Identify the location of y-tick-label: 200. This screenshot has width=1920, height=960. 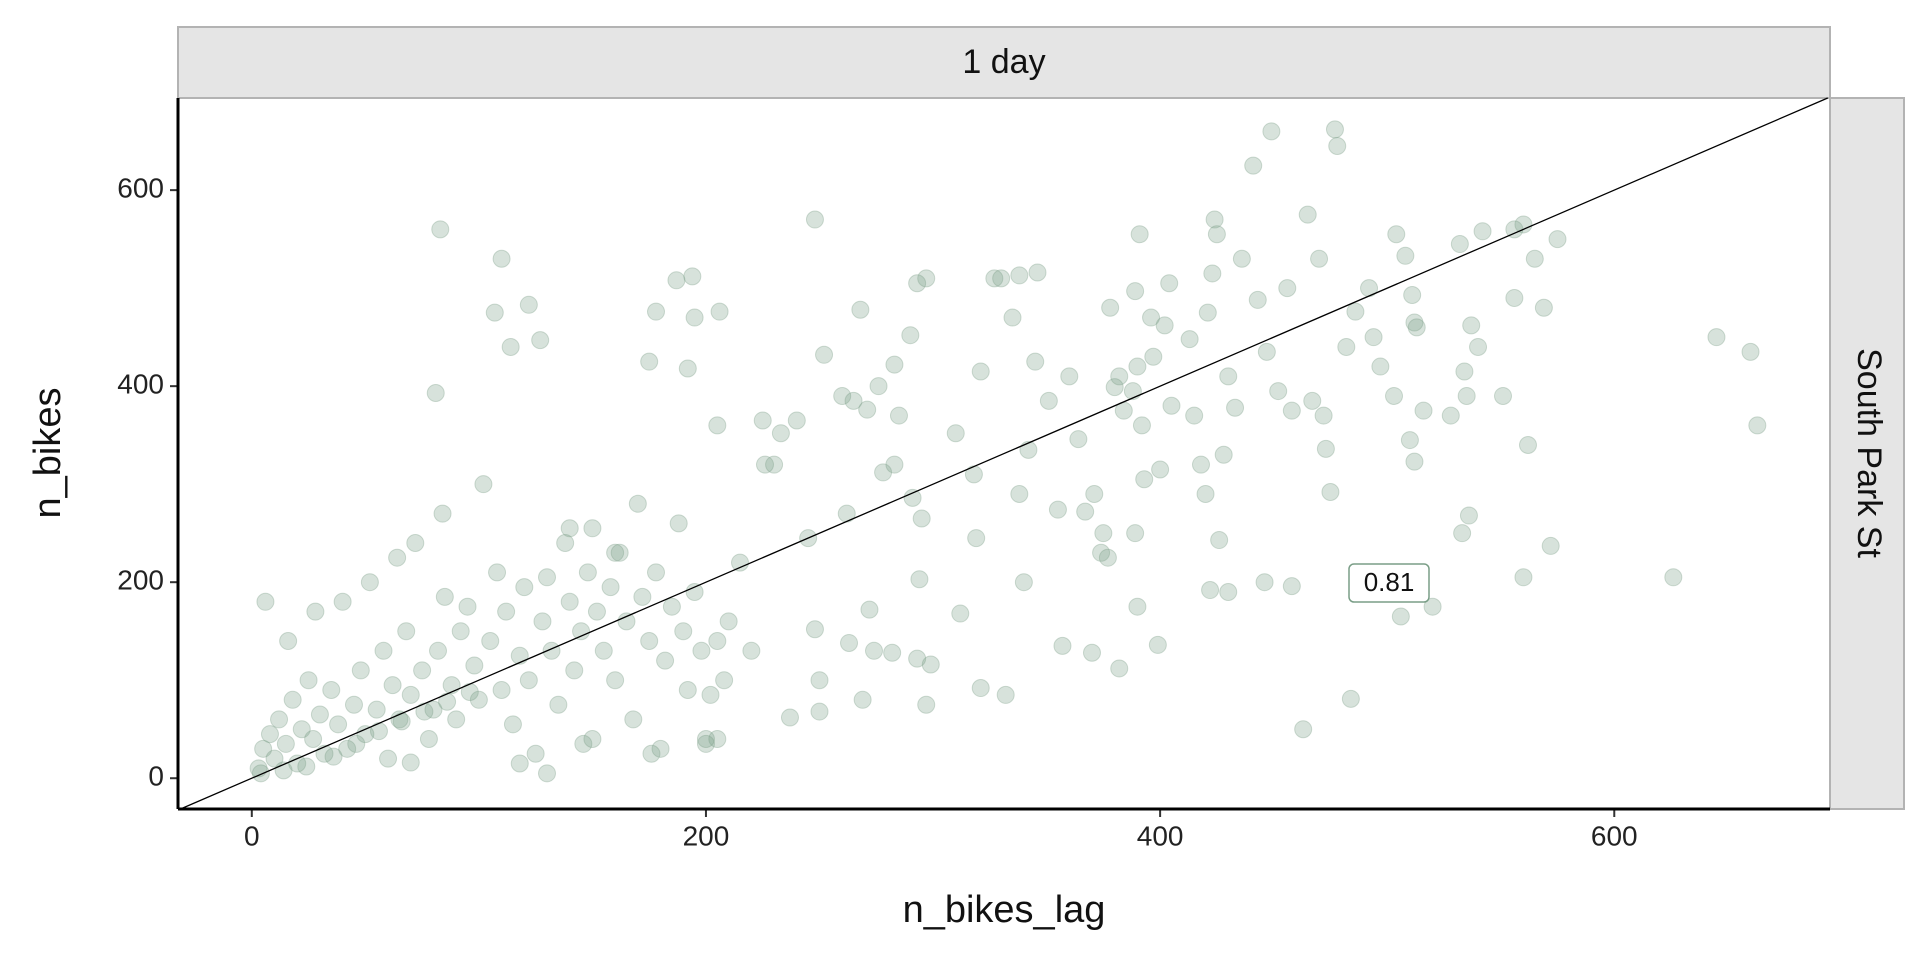
(140, 580).